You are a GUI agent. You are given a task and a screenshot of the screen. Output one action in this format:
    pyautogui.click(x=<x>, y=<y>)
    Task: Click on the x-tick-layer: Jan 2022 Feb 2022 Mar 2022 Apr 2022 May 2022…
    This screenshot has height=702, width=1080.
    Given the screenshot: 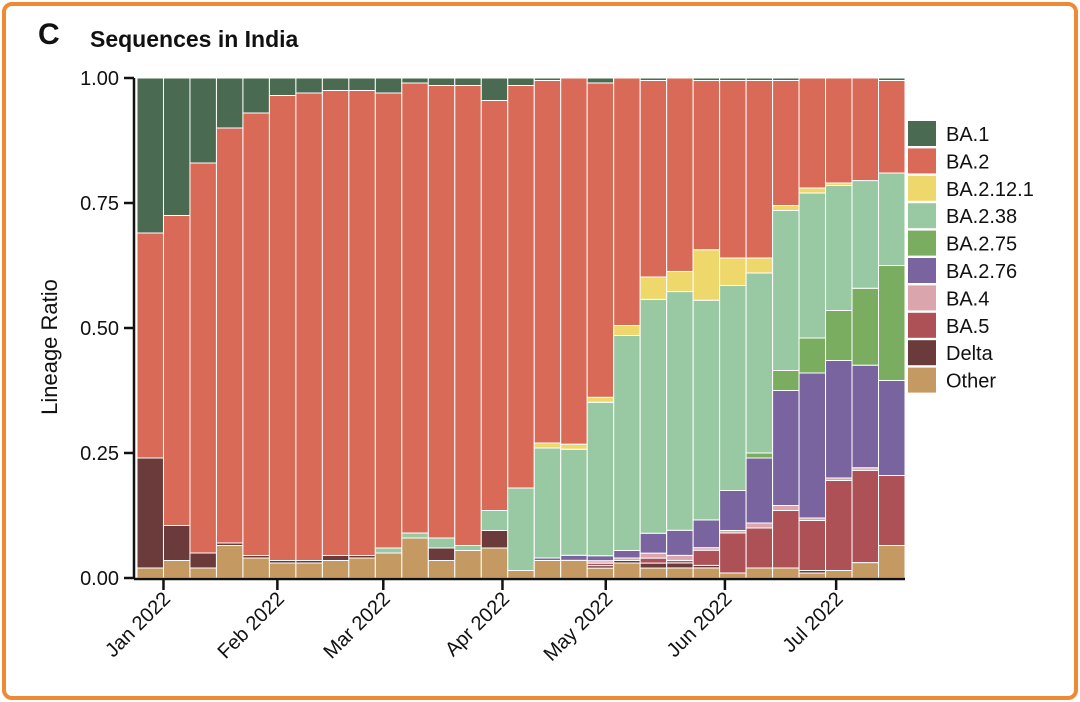 What is the action you would take?
    pyautogui.click(x=474, y=622)
    